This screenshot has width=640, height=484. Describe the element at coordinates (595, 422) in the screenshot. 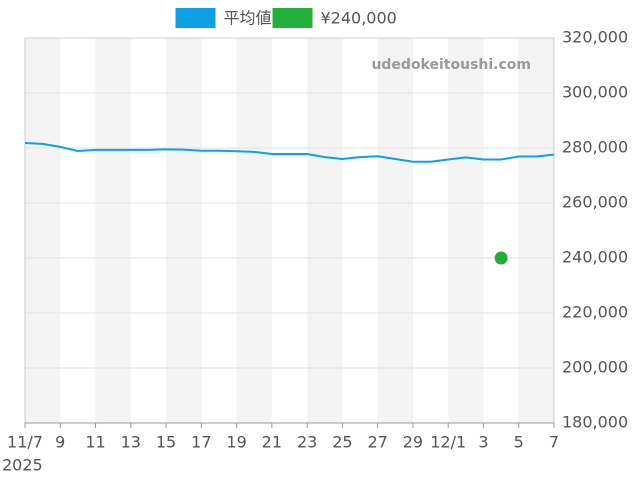

I see `y-tick-label: 180,000` at that location.